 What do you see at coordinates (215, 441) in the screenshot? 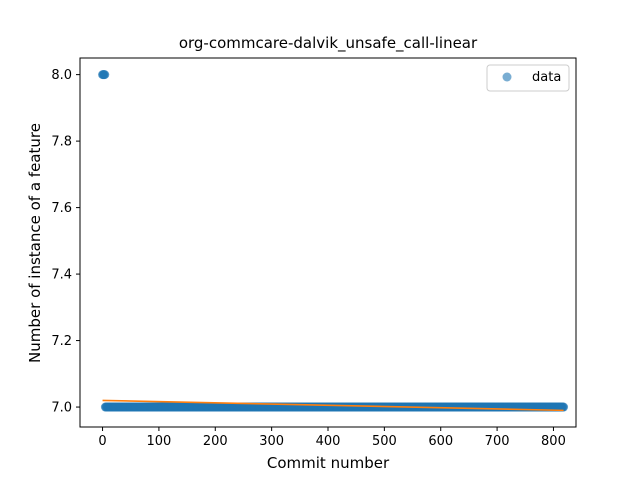
I see `x-tick-label: 200` at bounding box center [215, 441].